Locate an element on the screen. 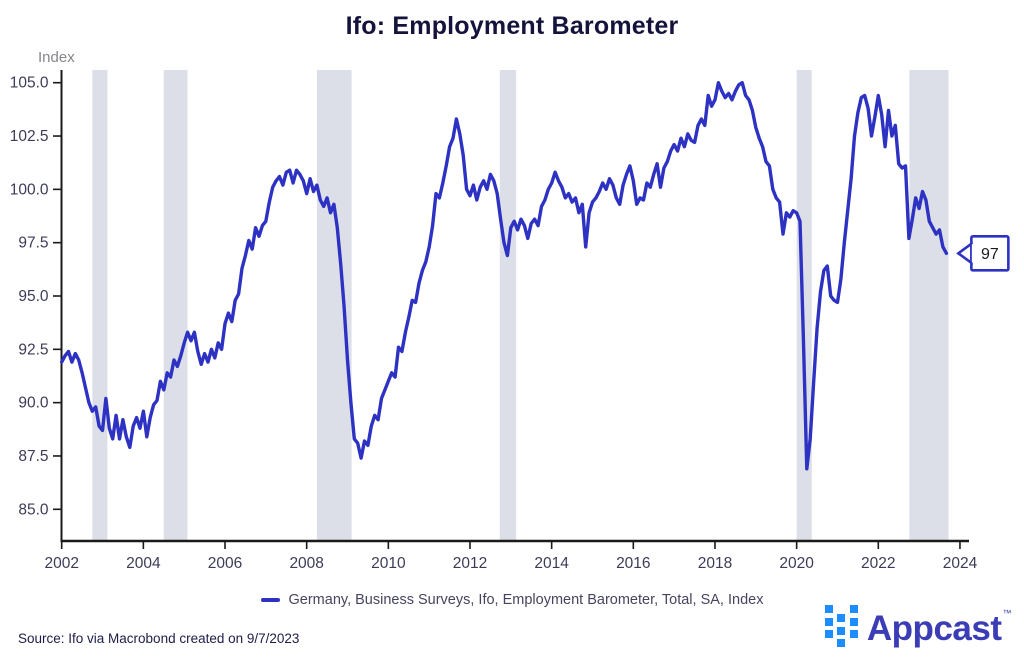  x-tick-label: 2004 is located at coordinates (143, 563).